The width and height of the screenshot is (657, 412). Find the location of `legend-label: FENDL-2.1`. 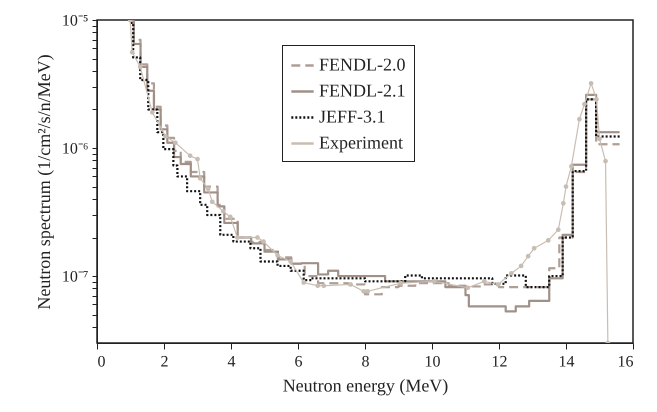

legend-label: FENDL-2.1 is located at coordinates (362, 90).